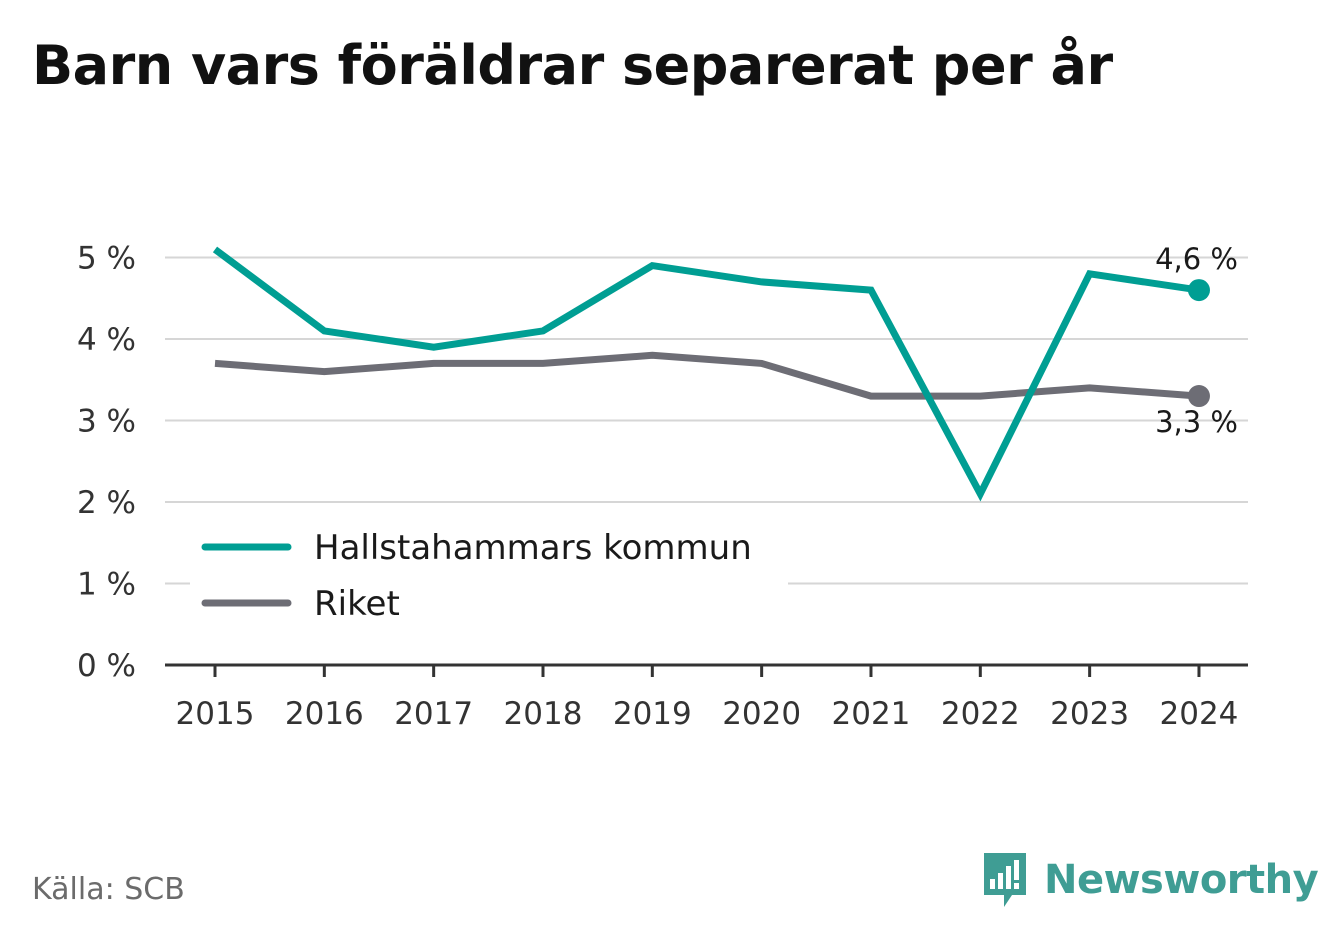 The height and width of the screenshot is (939, 1322). What do you see at coordinates (980, 714) in the screenshot?
I see `x-tick-label: 2022` at bounding box center [980, 714].